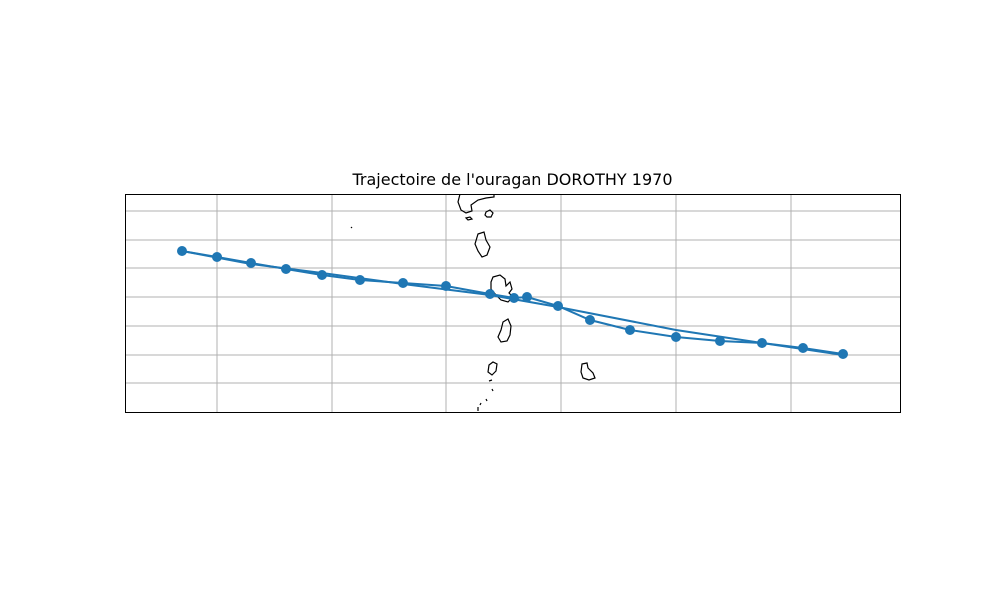 The width and height of the screenshot is (1000, 600). I want to click on map-title: Trajectoire de l'ouragan DOROTHY 1970, so click(512, 179).